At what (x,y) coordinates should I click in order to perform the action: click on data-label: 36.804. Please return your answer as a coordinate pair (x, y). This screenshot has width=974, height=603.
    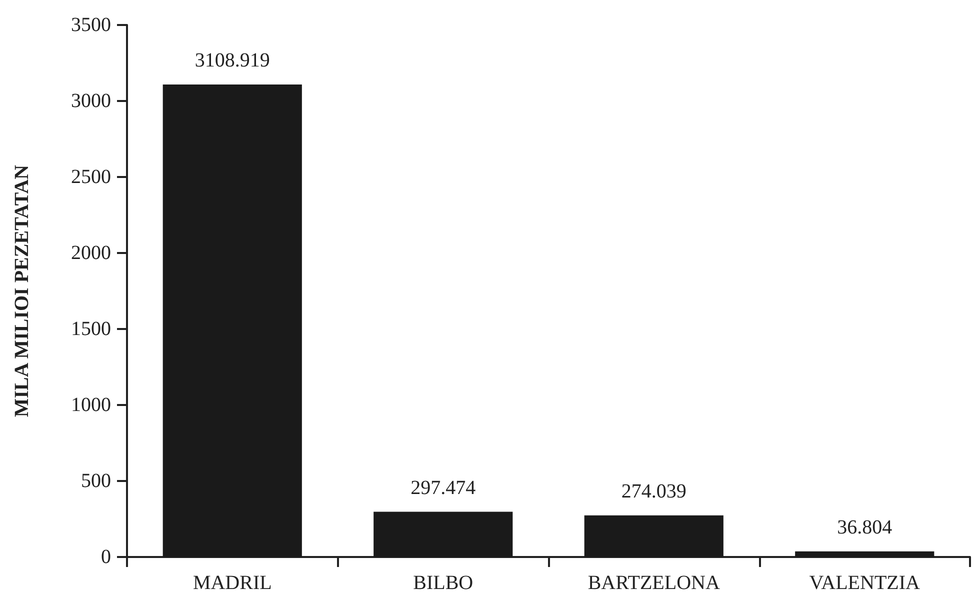
    Looking at the image, I should click on (864, 527).